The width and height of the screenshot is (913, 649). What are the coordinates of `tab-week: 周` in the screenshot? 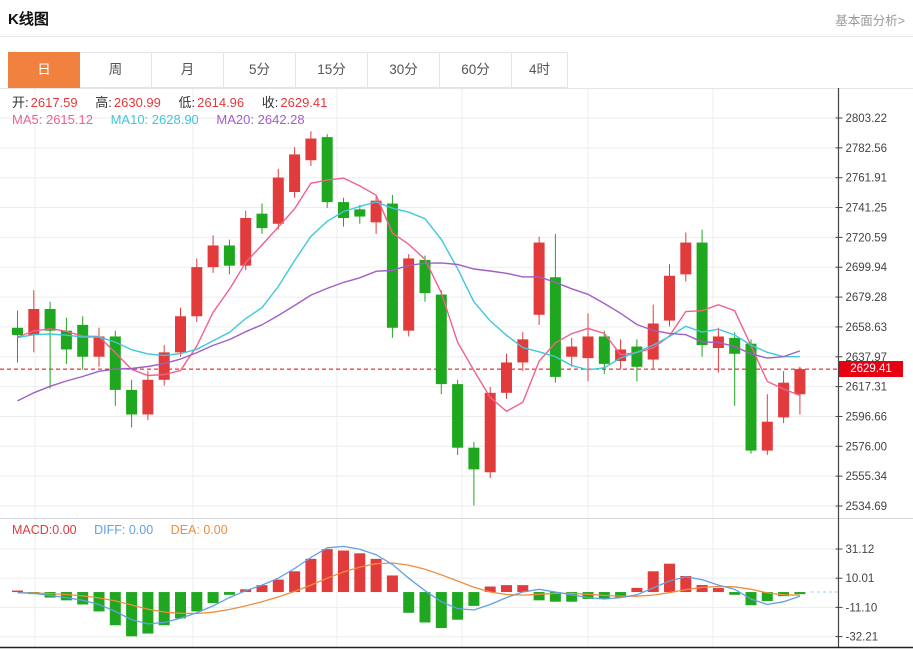 It's located at (116, 70).